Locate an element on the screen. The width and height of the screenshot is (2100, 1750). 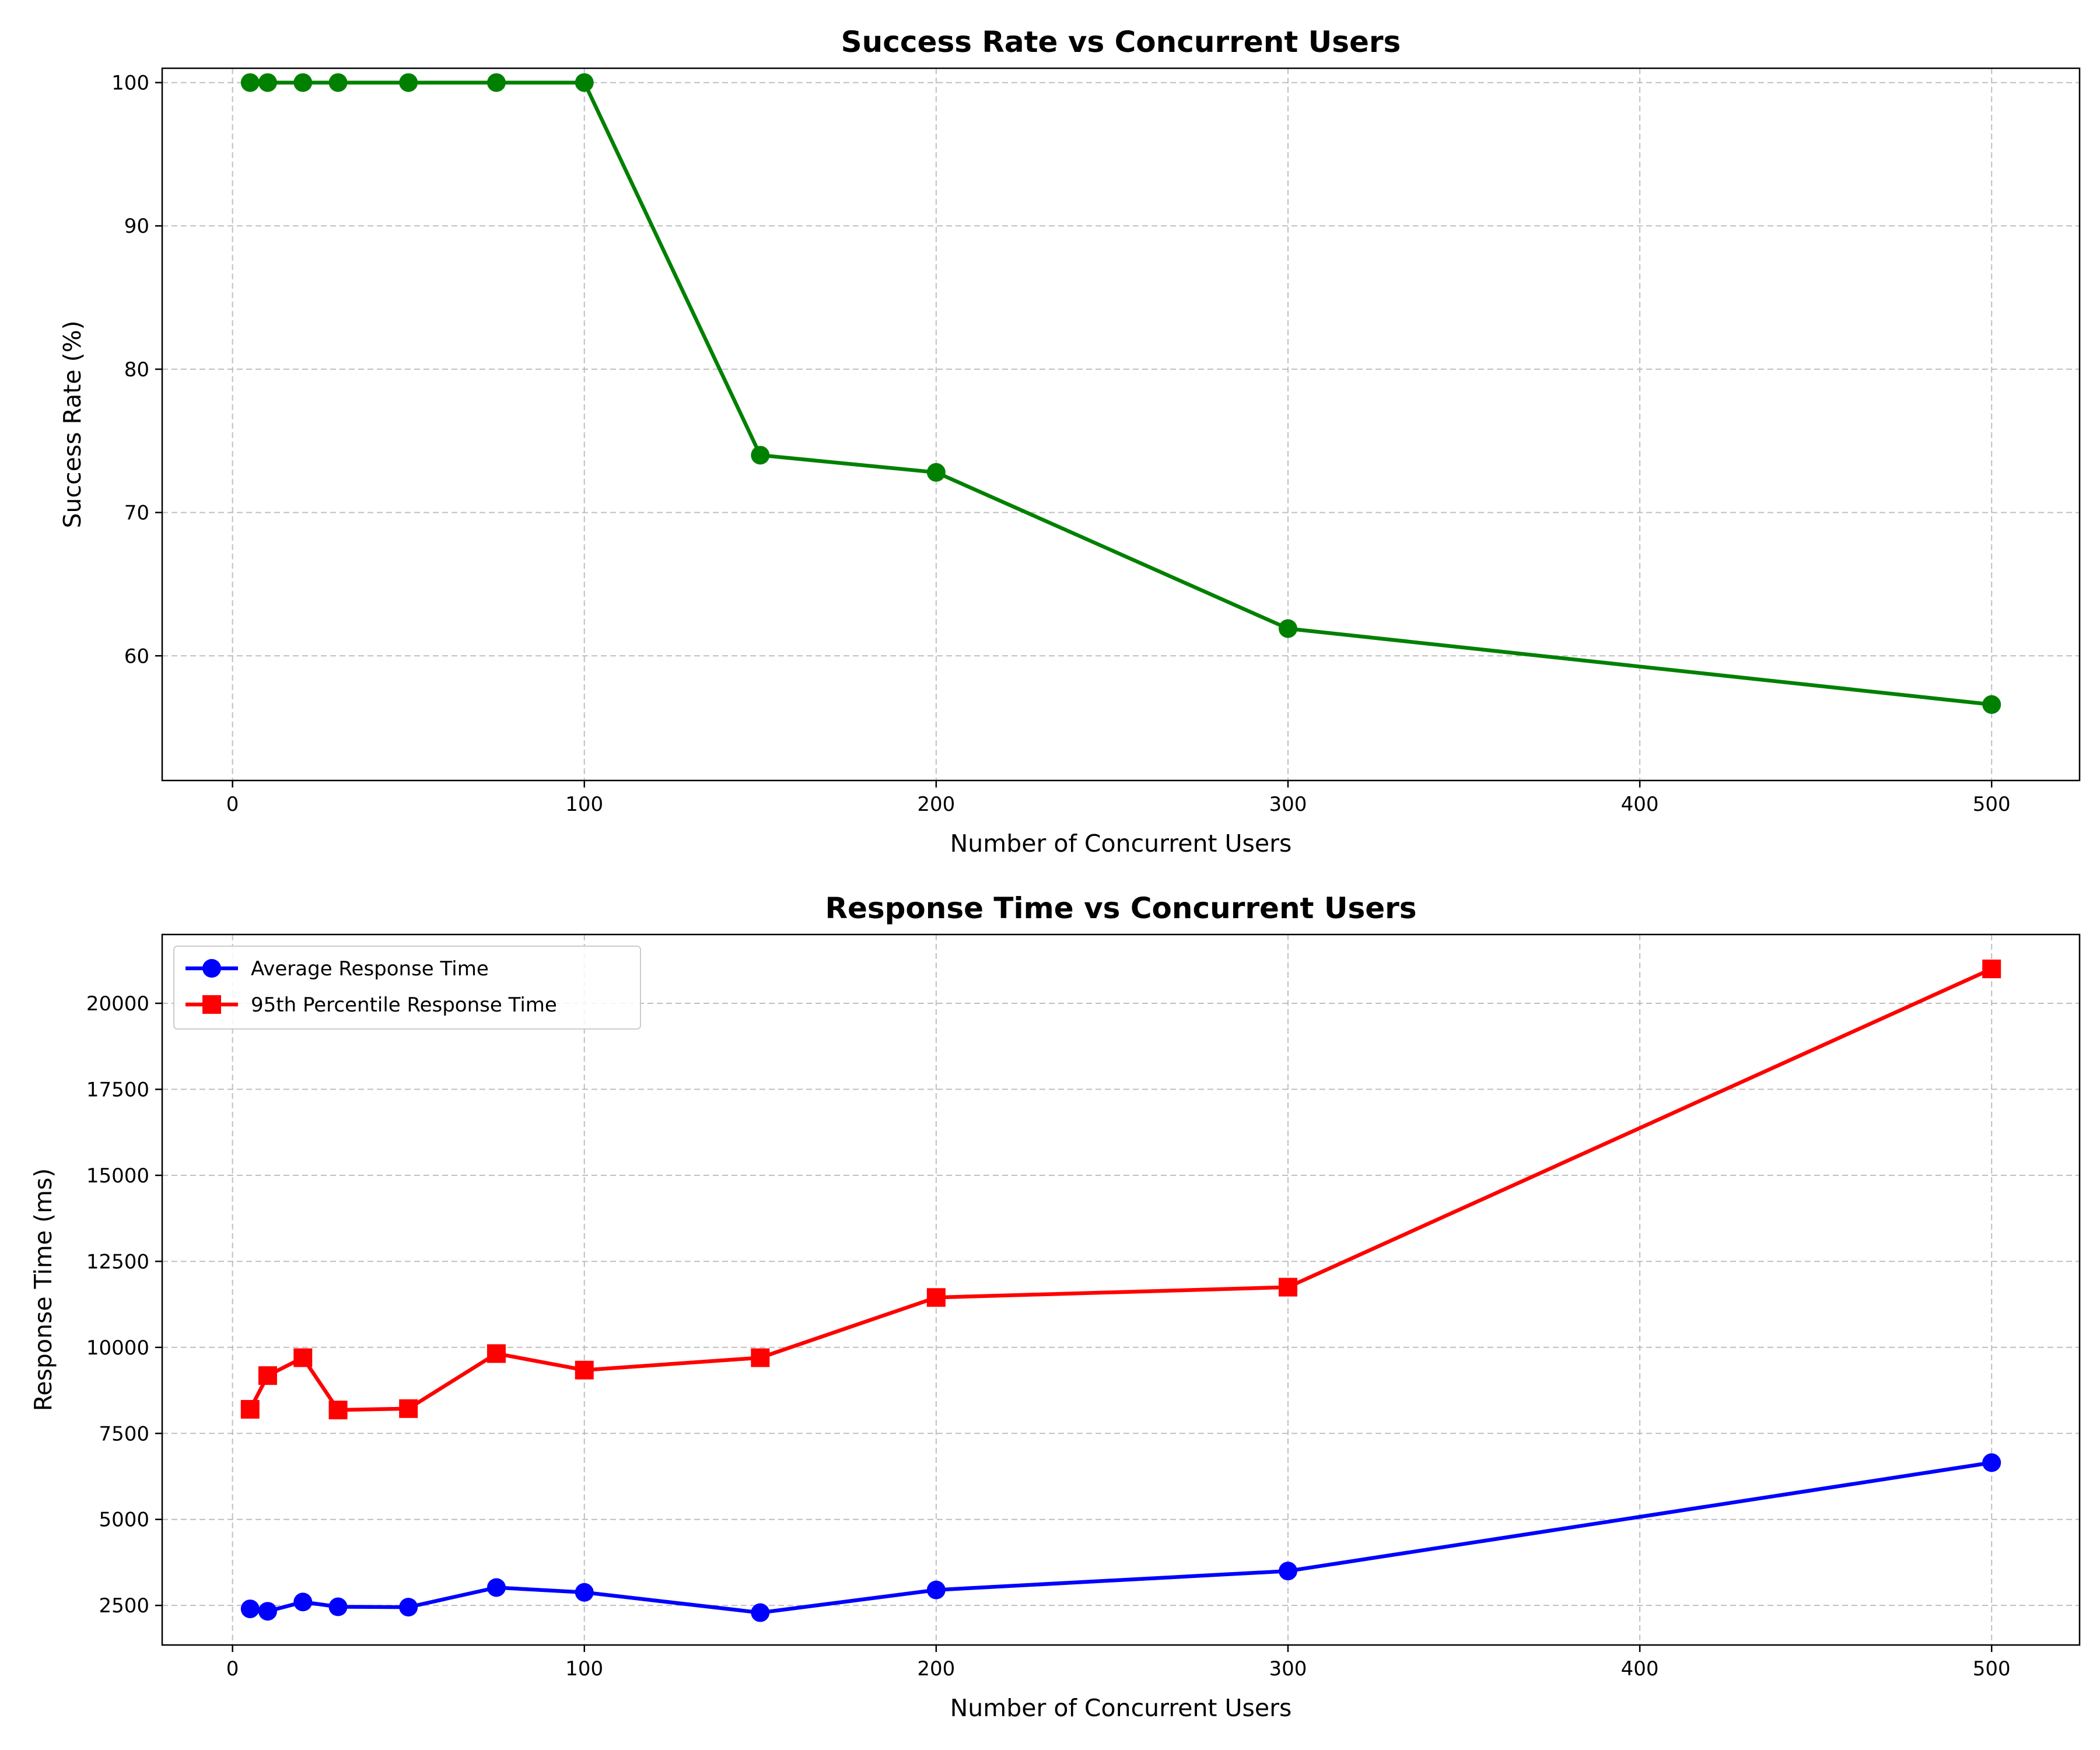
y-tick-label: 70 is located at coordinates (136, 513).